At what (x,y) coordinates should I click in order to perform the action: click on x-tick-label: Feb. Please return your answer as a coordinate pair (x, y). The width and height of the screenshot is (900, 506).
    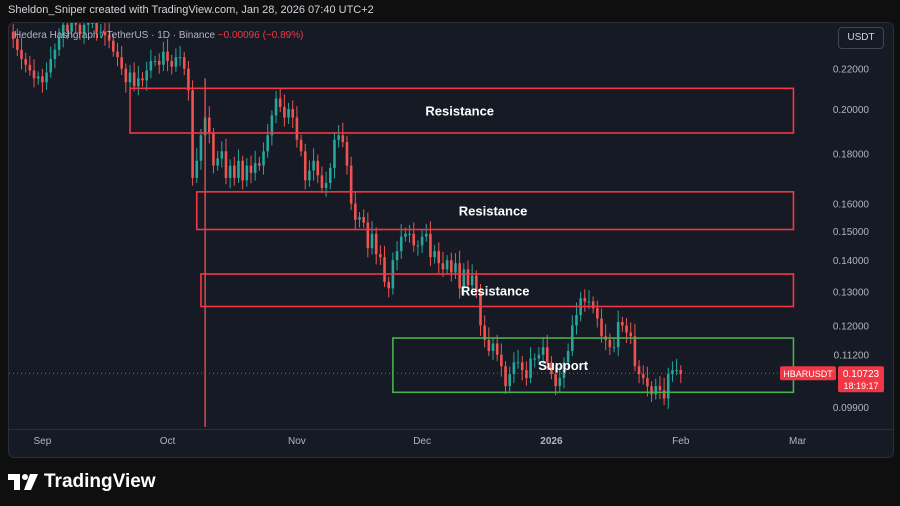
    Looking at the image, I should click on (681, 441).